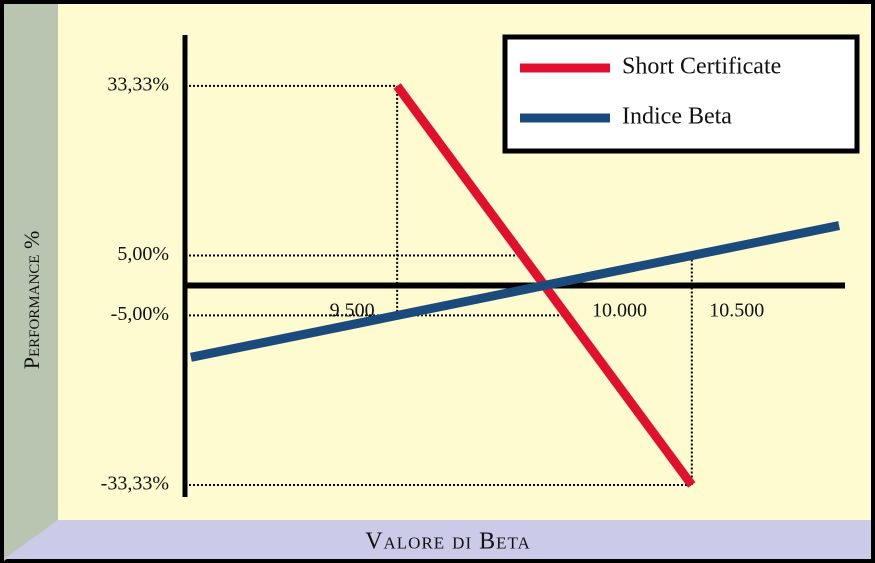 This screenshot has width=875, height=563. I want to click on y-axis-label: Performance %, so click(31, 300).